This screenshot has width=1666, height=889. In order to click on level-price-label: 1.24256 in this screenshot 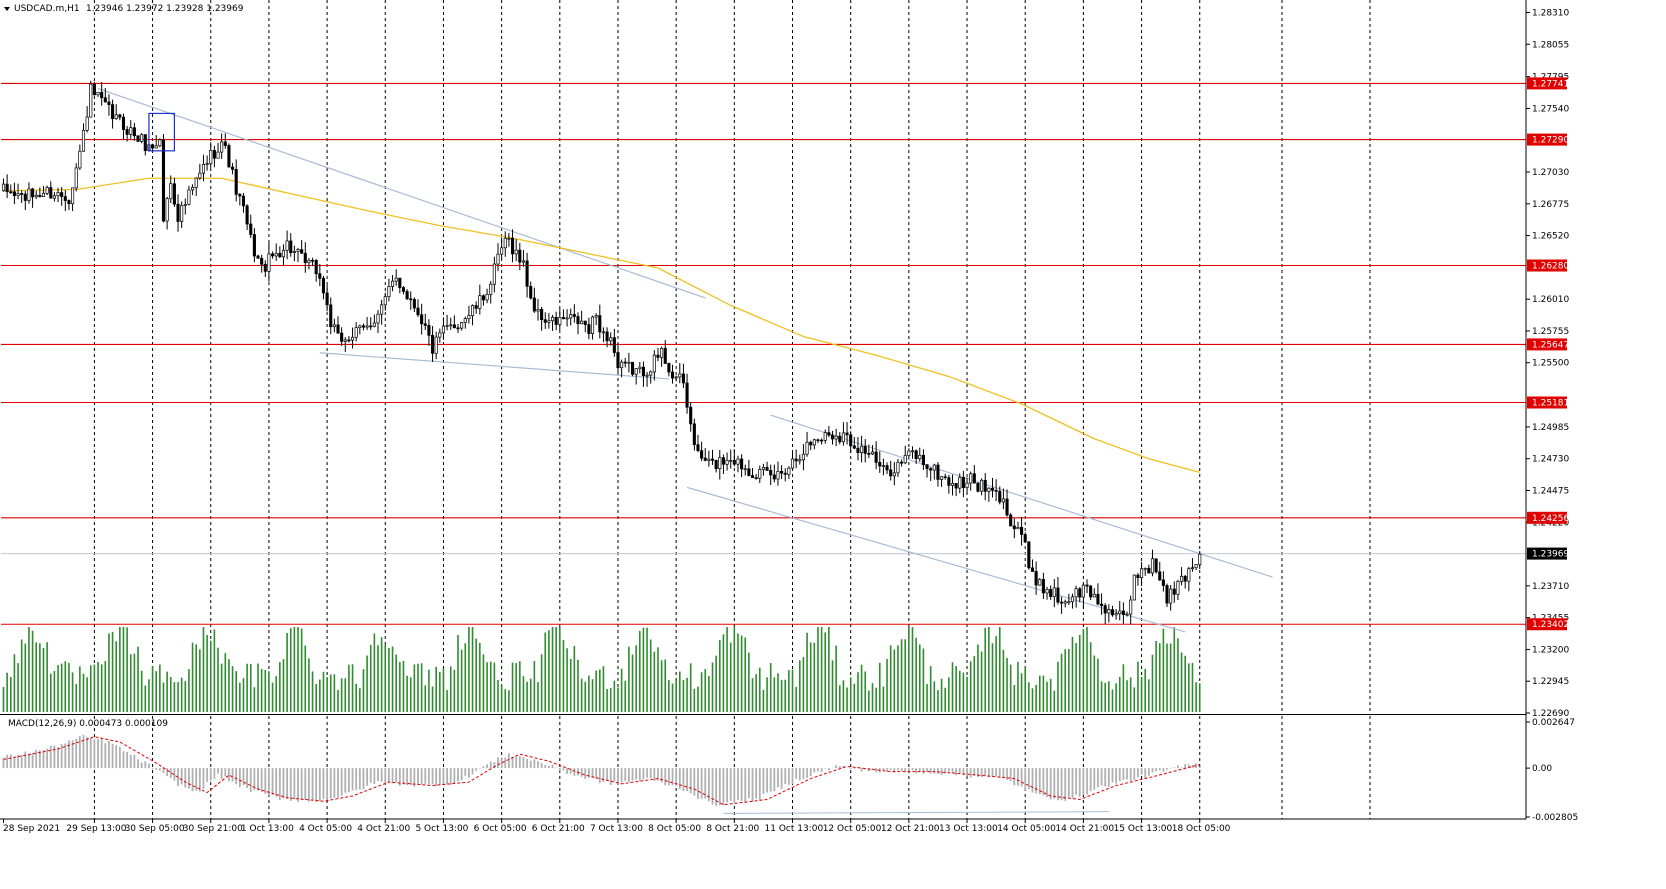, I will do `click(1550, 519)`.